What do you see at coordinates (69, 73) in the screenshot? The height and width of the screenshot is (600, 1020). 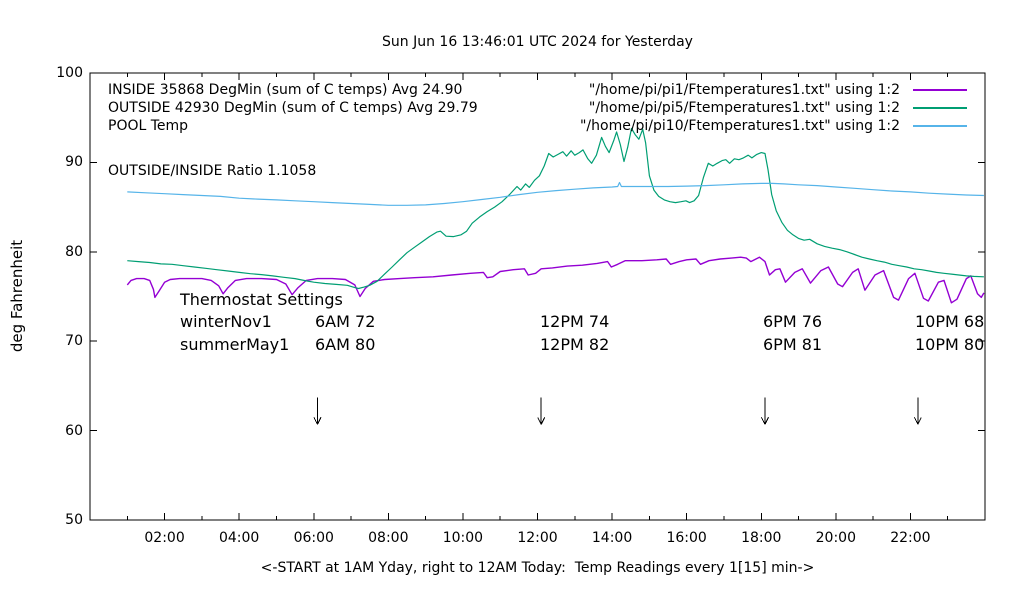 I see `y-tick-label: 100` at bounding box center [69, 73].